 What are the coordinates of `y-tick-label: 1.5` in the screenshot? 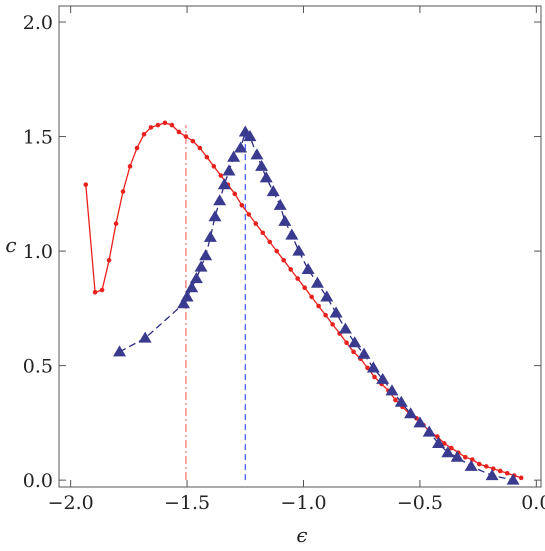 It's located at (38, 138).